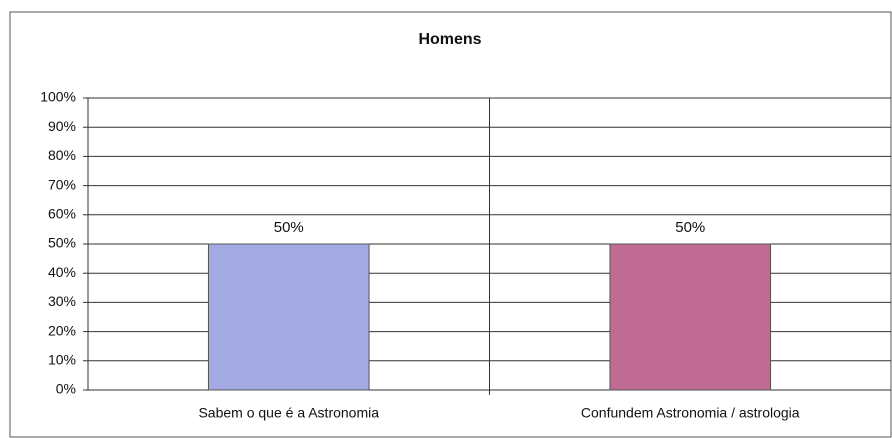 Image resolution: width=892 pixels, height=438 pixels. What do you see at coordinates (58, 97) in the screenshot?
I see `y-tick-label: 100%` at bounding box center [58, 97].